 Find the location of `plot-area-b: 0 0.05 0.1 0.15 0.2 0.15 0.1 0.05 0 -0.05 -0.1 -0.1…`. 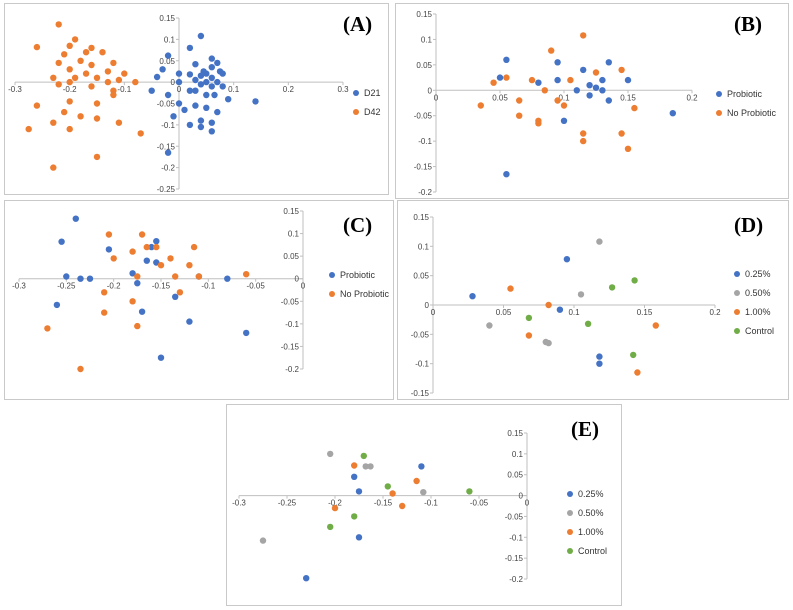

plot-area-b: 0 0.05 0.1 0.15 0.2 0.15 0.1 0.05 0 -0.05 -0.1 -0.1… is located at coordinates (556, 103).